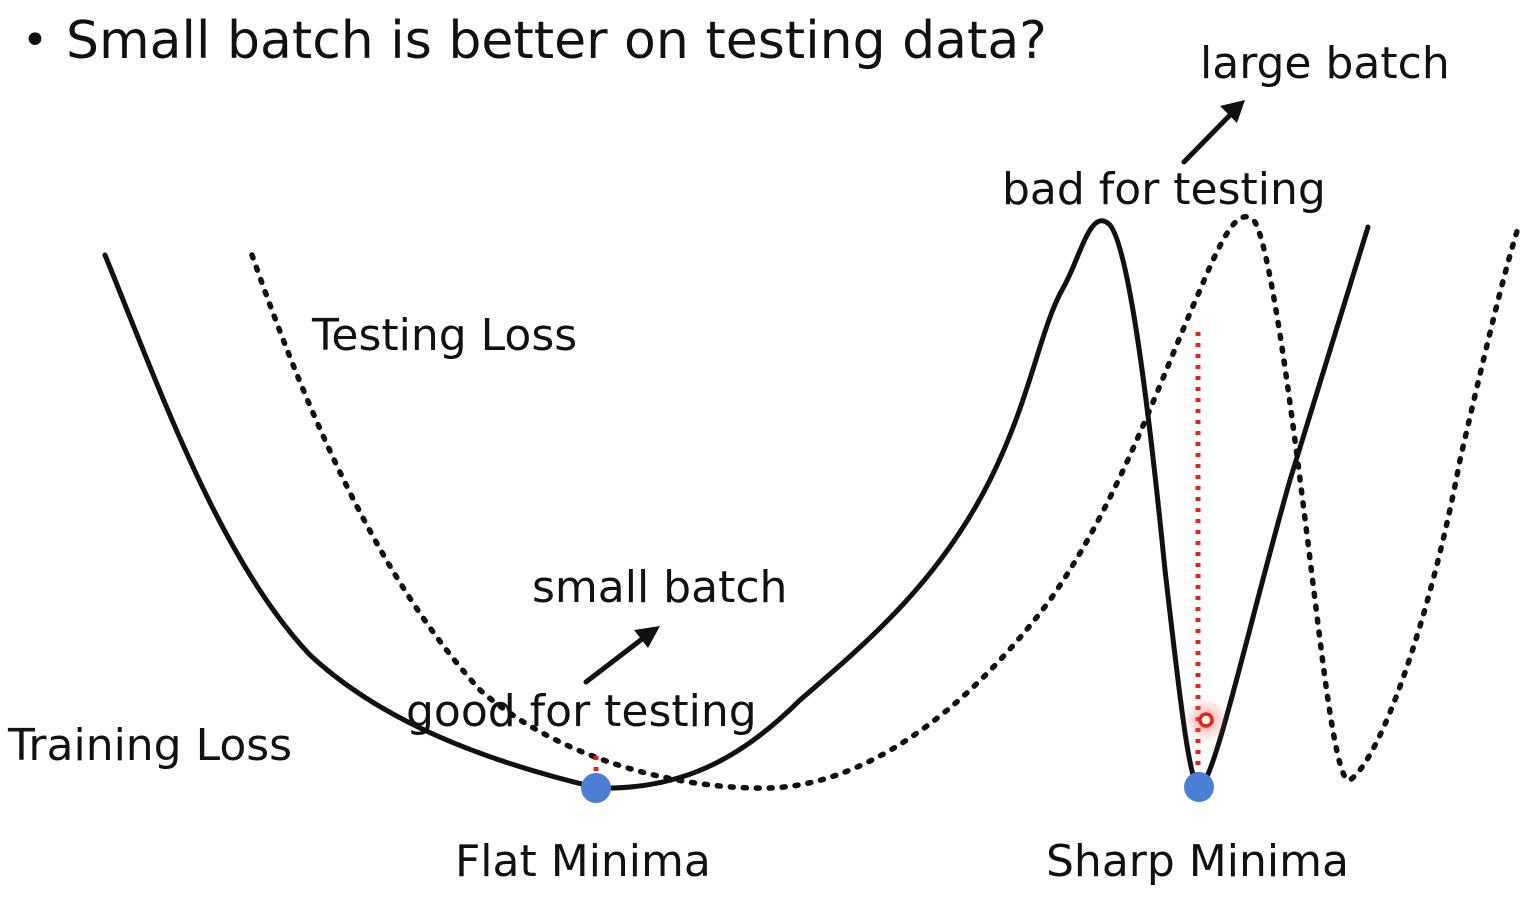 This screenshot has height=900, width=1528. Describe the element at coordinates (149, 745) in the screenshot. I see `training-loss-label: Training Loss` at that location.